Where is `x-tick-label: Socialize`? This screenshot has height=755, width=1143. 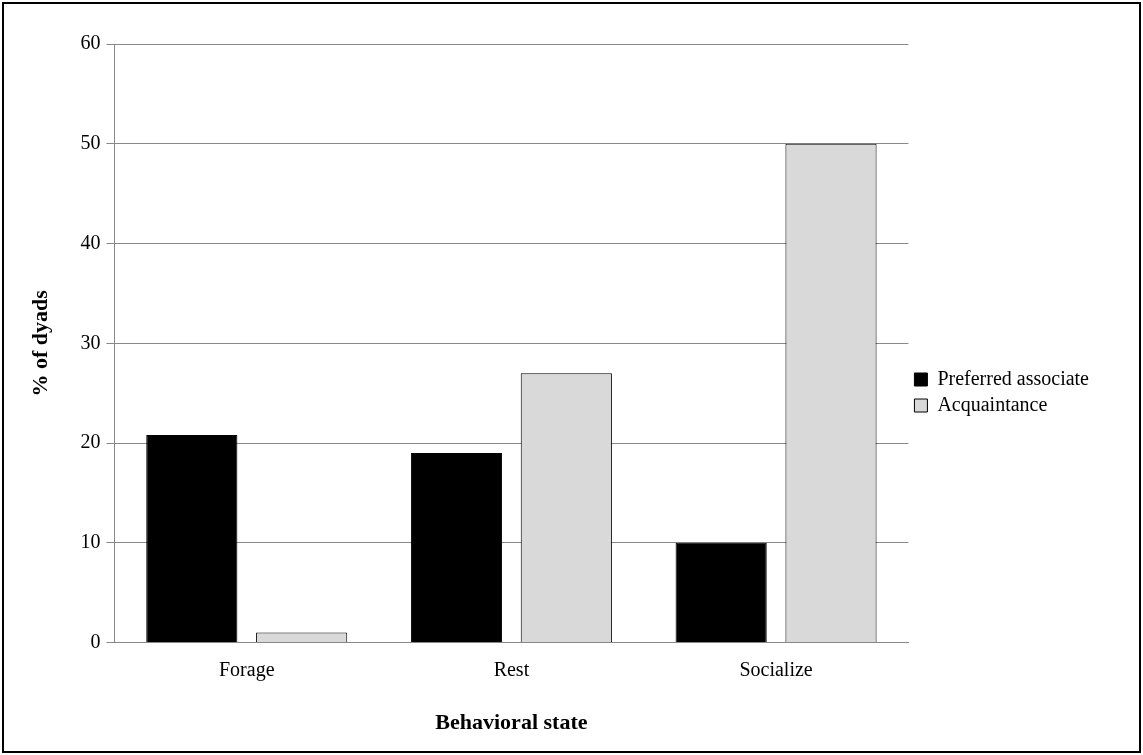 x-tick-label: Socialize is located at coordinates (776, 668).